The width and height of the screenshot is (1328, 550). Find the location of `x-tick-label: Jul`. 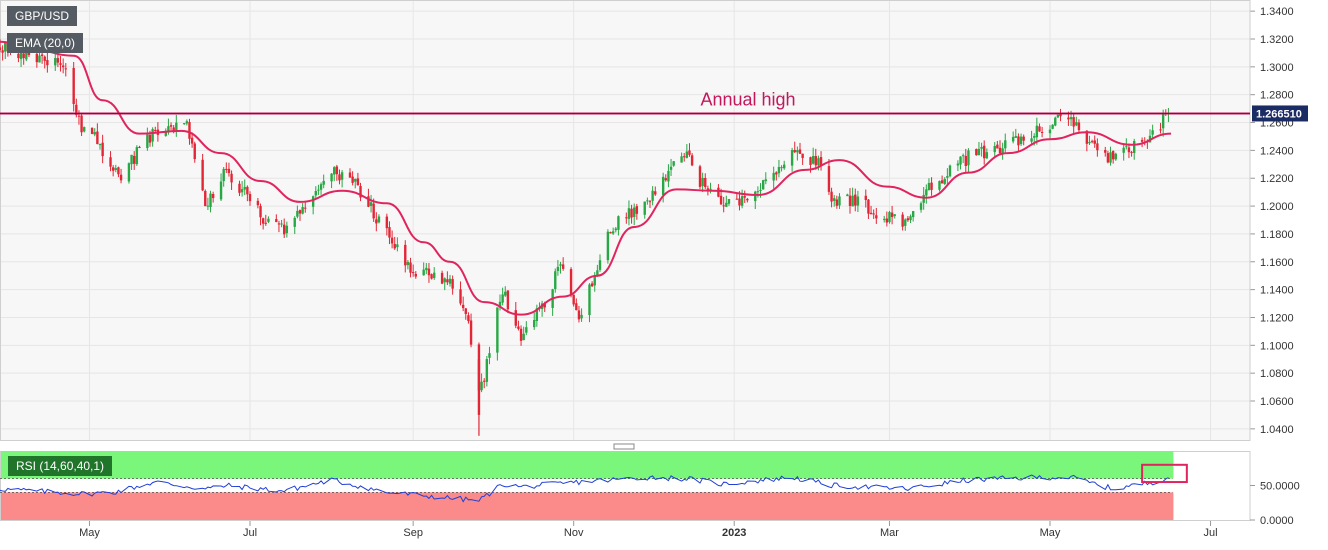

x-tick-label: Jul is located at coordinates (1210, 533).